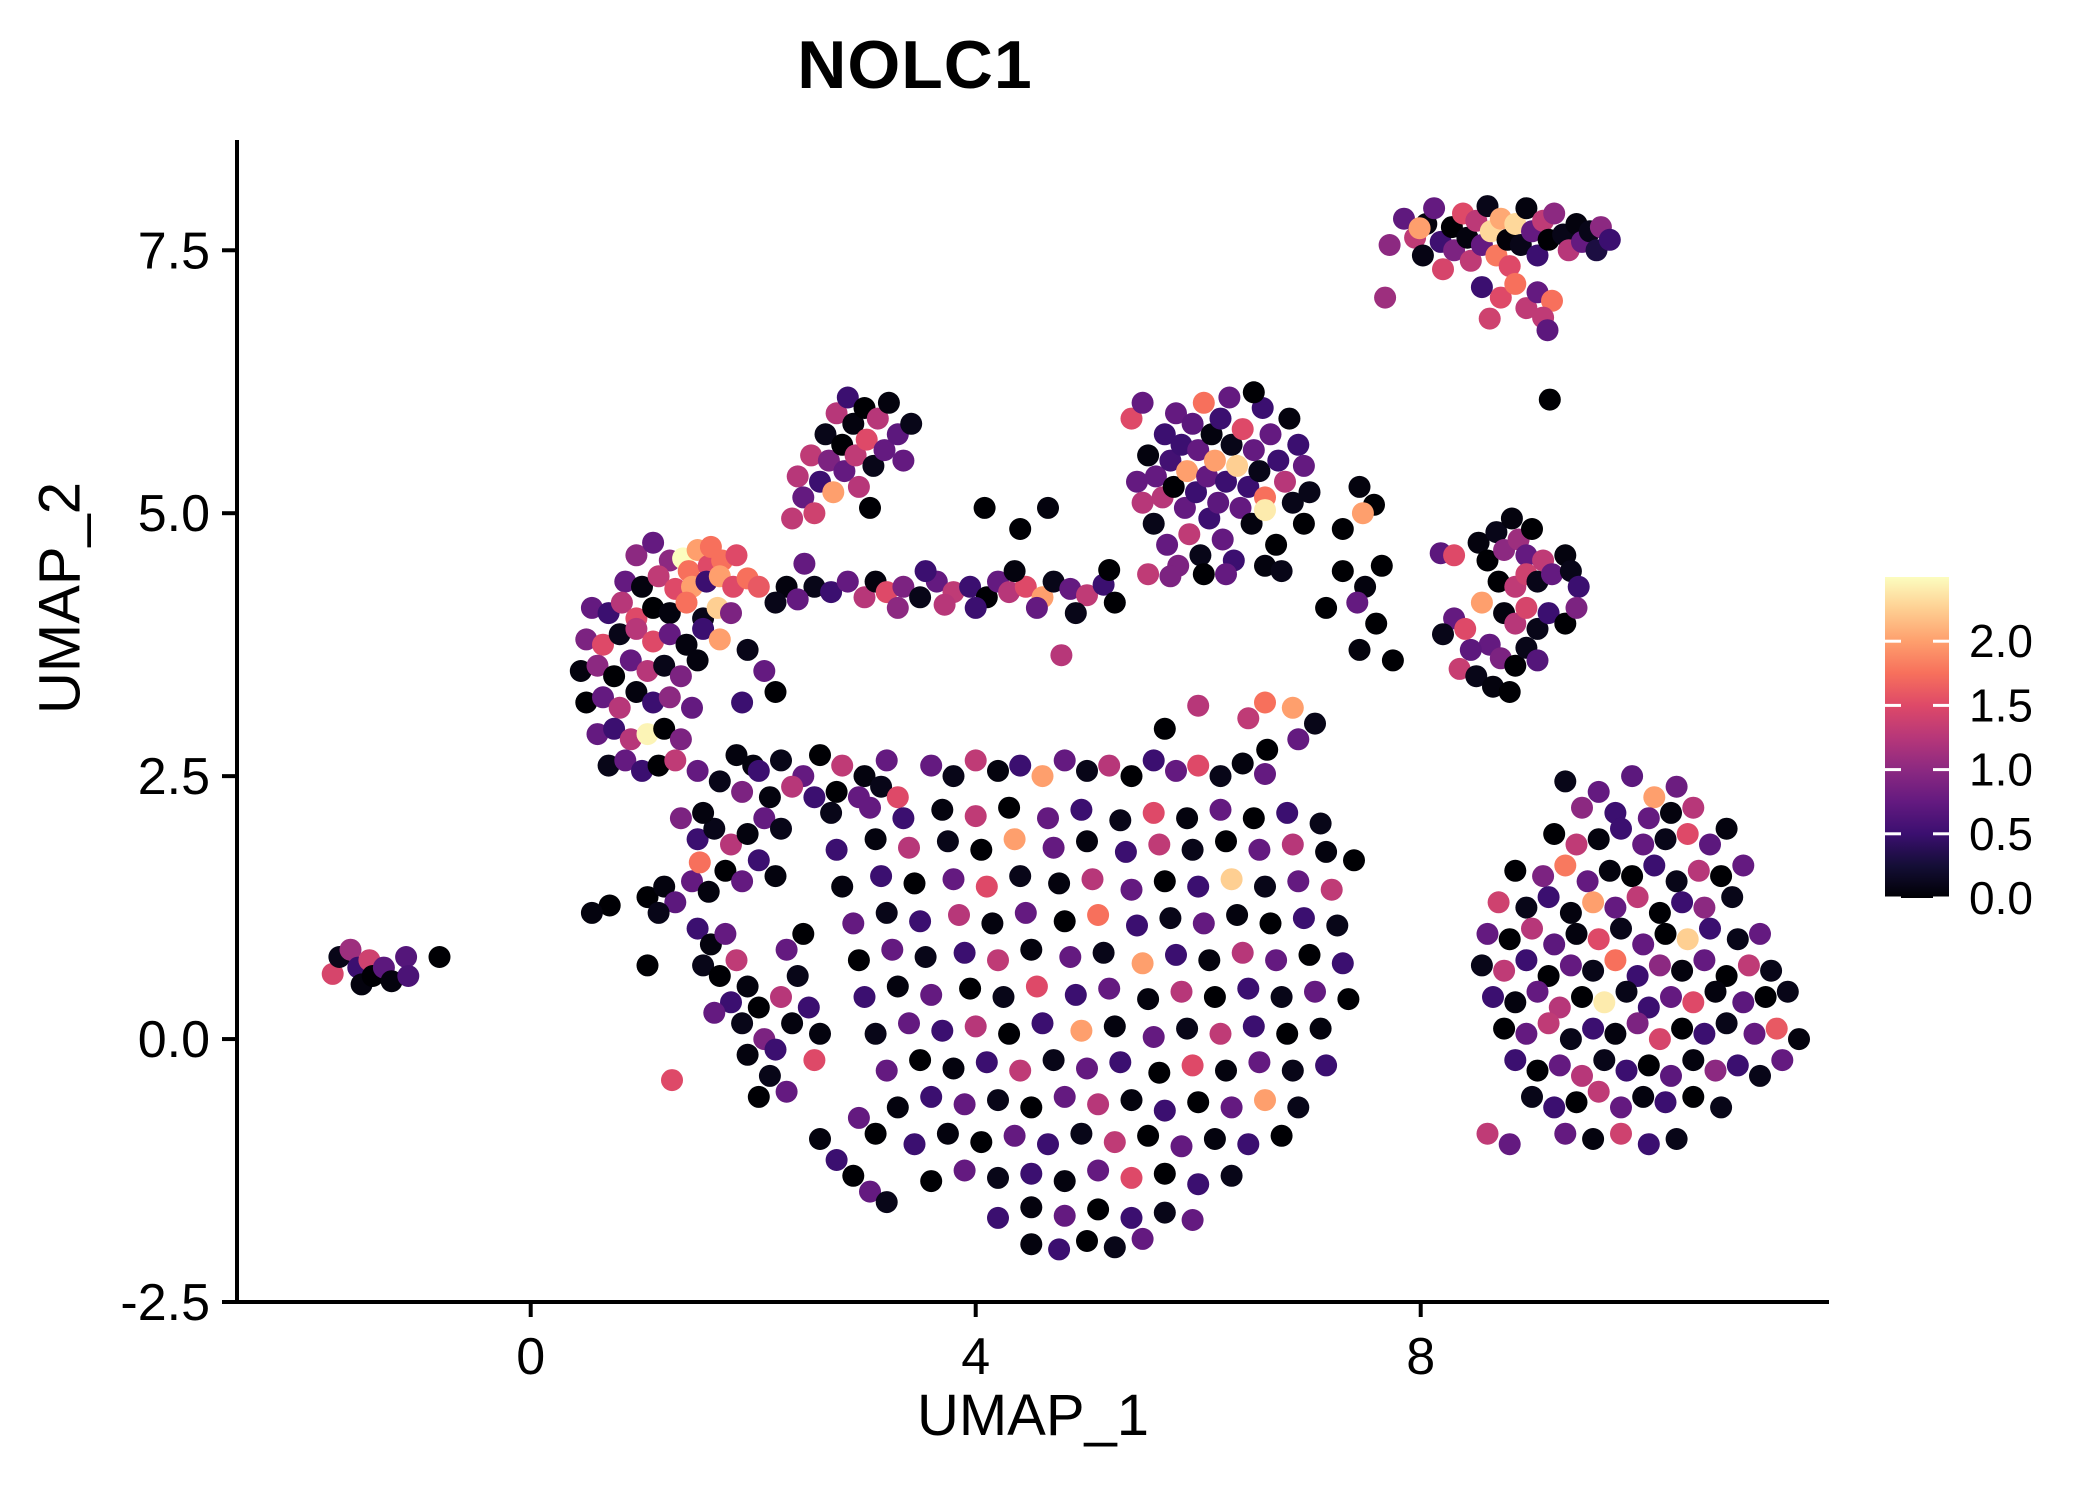 The height and width of the screenshot is (1500, 2100). What do you see at coordinates (2001, 705) in the screenshot?
I see `colorbar-tick-label: 1.5` at bounding box center [2001, 705].